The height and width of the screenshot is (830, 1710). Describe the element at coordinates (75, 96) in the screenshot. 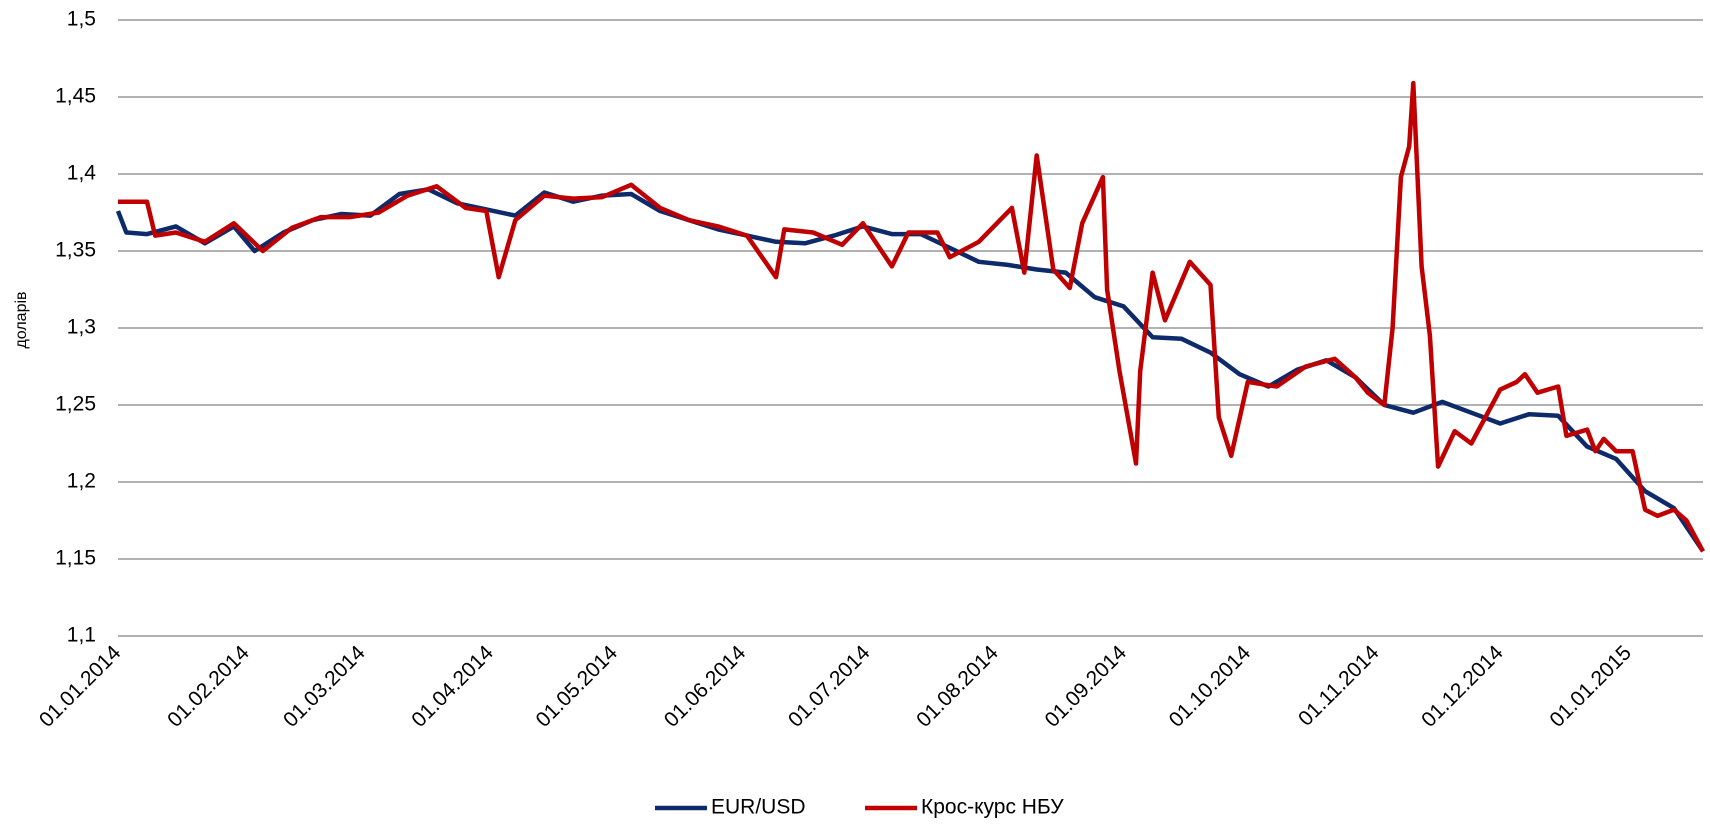

I see `y-tick-label: 1,45` at that location.